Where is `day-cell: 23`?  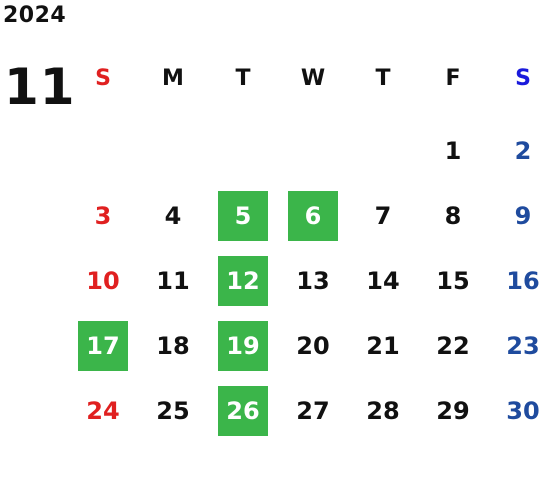 day-cell: 23 is located at coordinates (523, 346).